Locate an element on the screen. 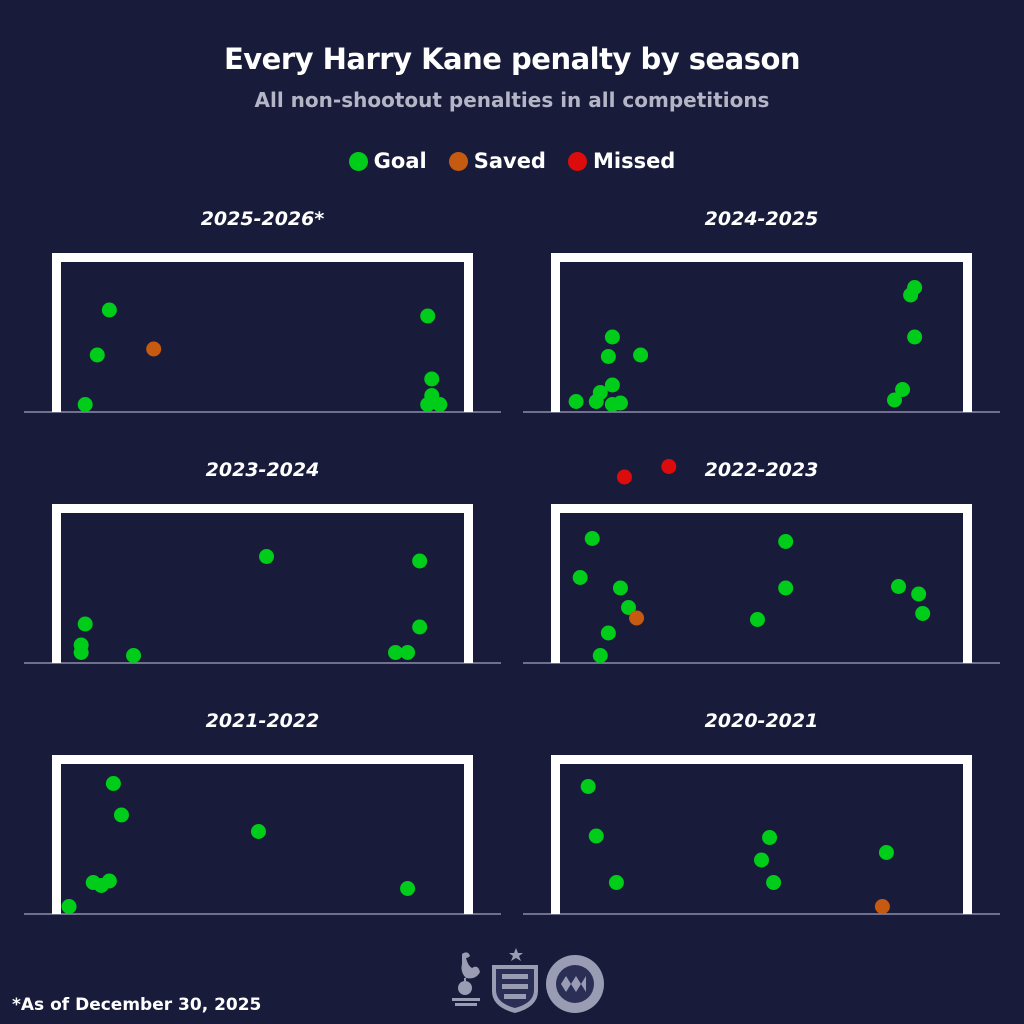 This screenshot has width=1024, height=1024. legend-item-goal: Goal is located at coordinates (387, 161).